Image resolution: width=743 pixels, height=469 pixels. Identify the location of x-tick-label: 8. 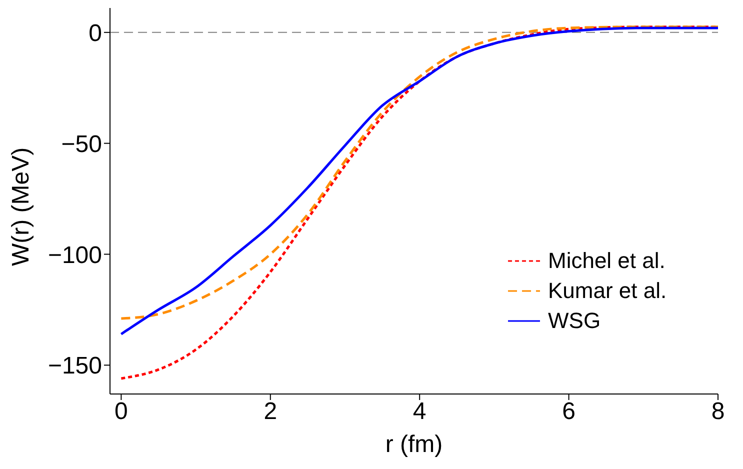
(718, 412).